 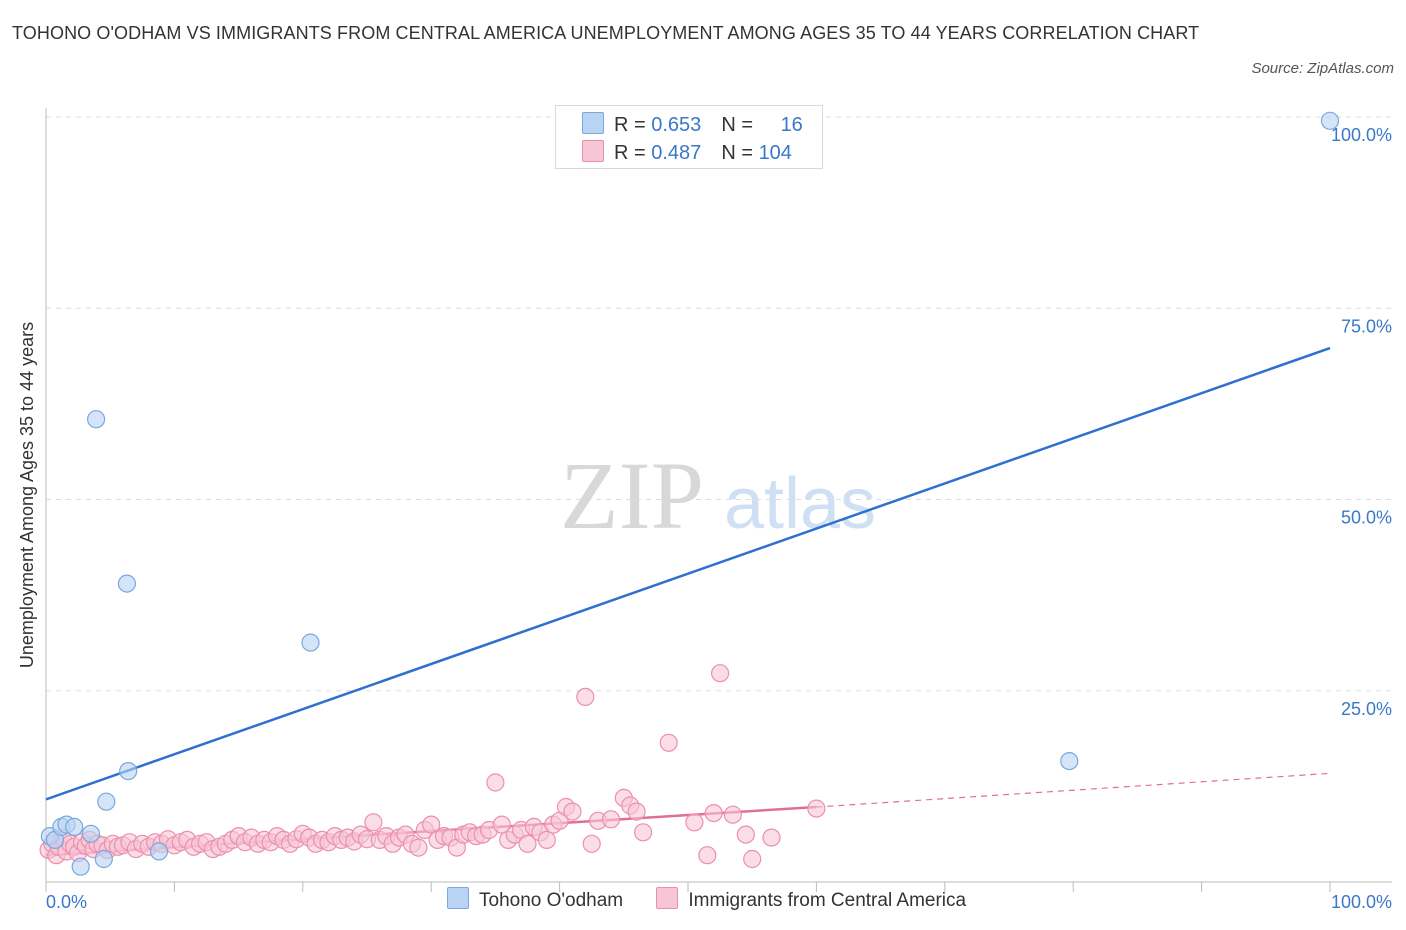 What do you see at coordinates (1361, 135) in the screenshot?
I see `y-tick-label: 100.0%` at bounding box center [1361, 135].